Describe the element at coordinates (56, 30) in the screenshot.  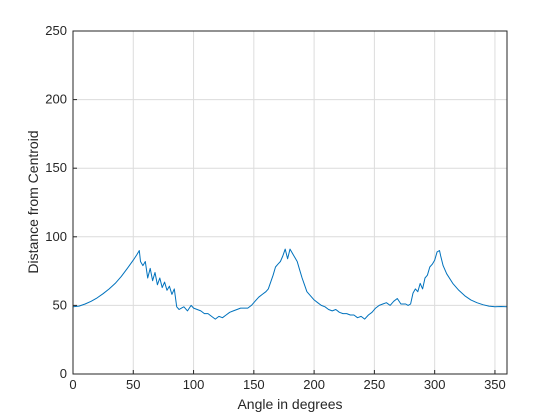
I see `y-tick-label: 250` at that location.